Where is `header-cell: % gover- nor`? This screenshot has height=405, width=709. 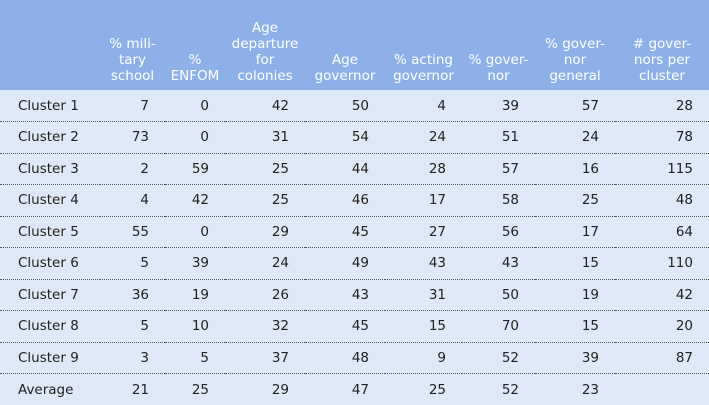 header-cell: % gover- nor is located at coordinates (498, 68).